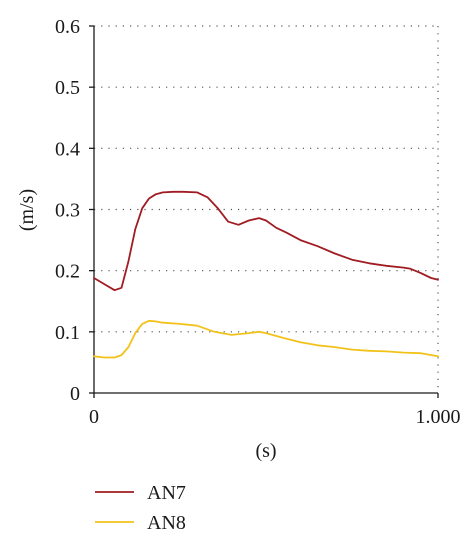 This screenshot has height=545, width=474. What do you see at coordinates (67, 272) in the screenshot?
I see `y-tick-label: 0.2` at bounding box center [67, 272].